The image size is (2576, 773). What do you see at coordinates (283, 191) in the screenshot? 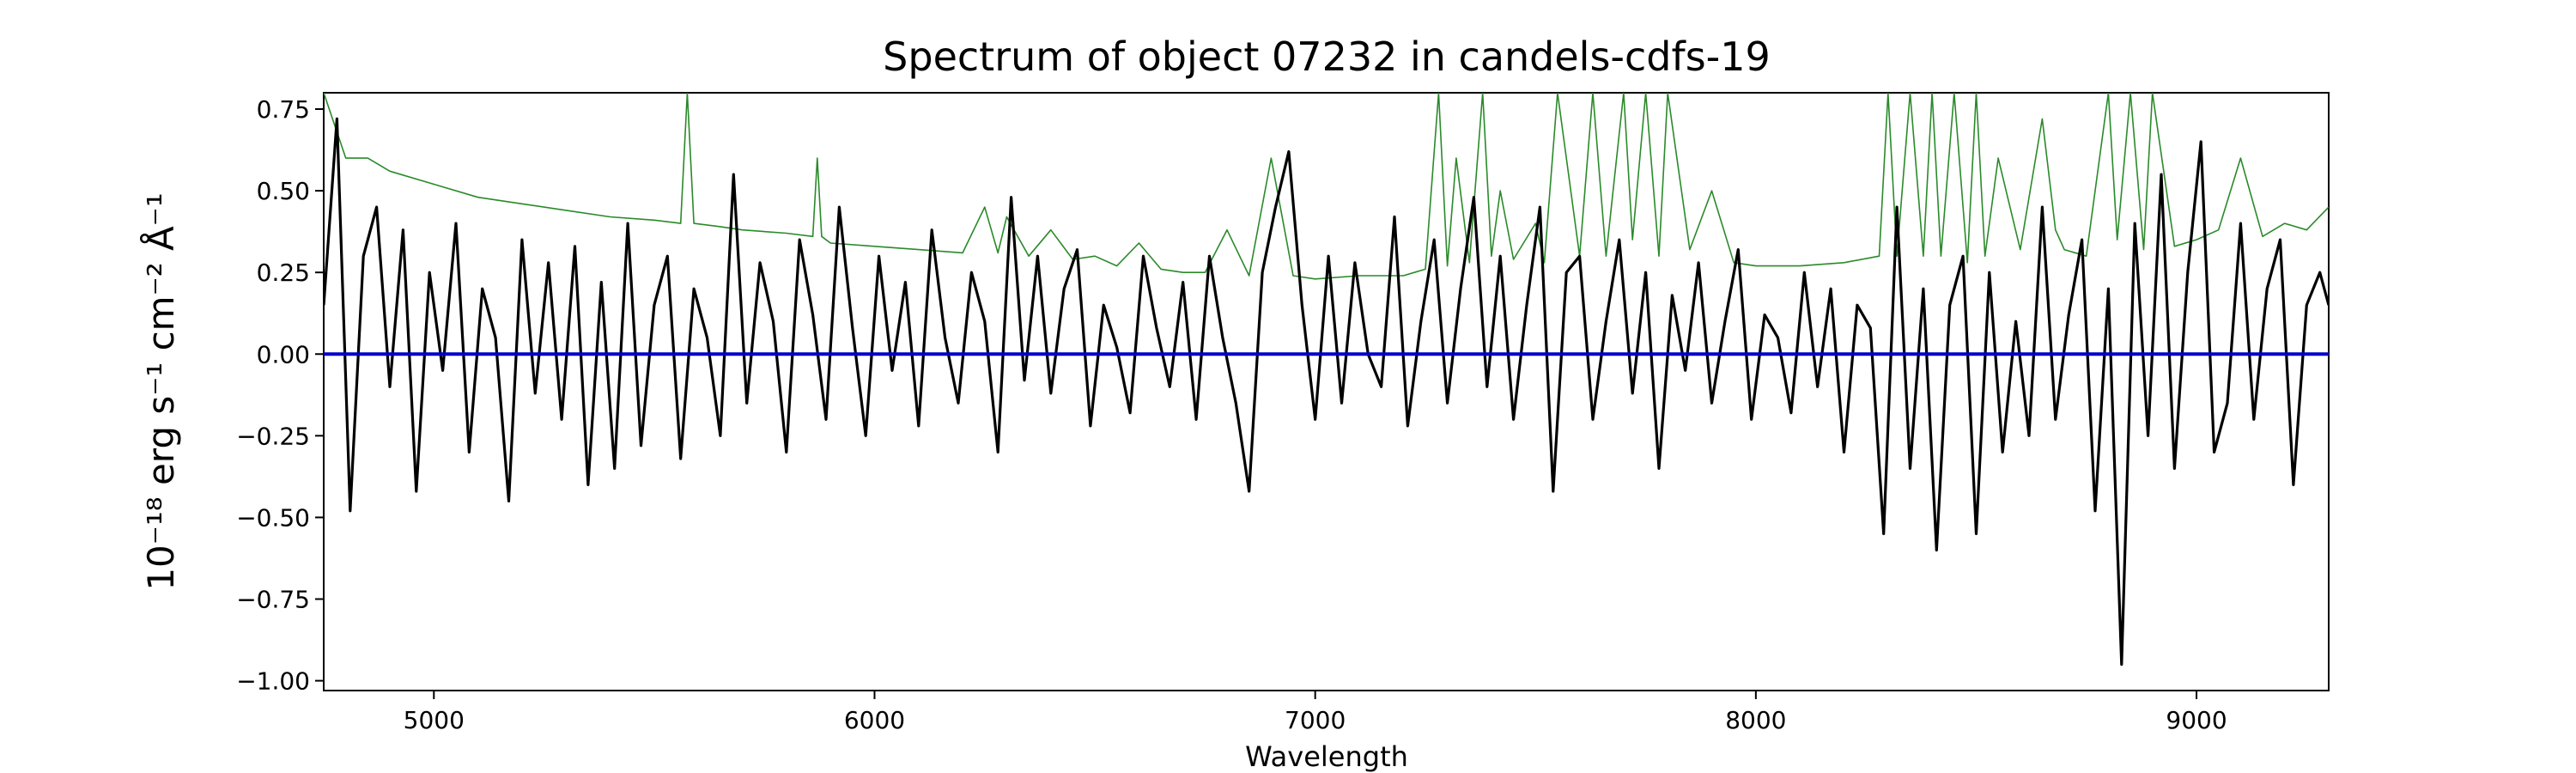
I see `y-tick-label: 0.50` at bounding box center [283, 191].